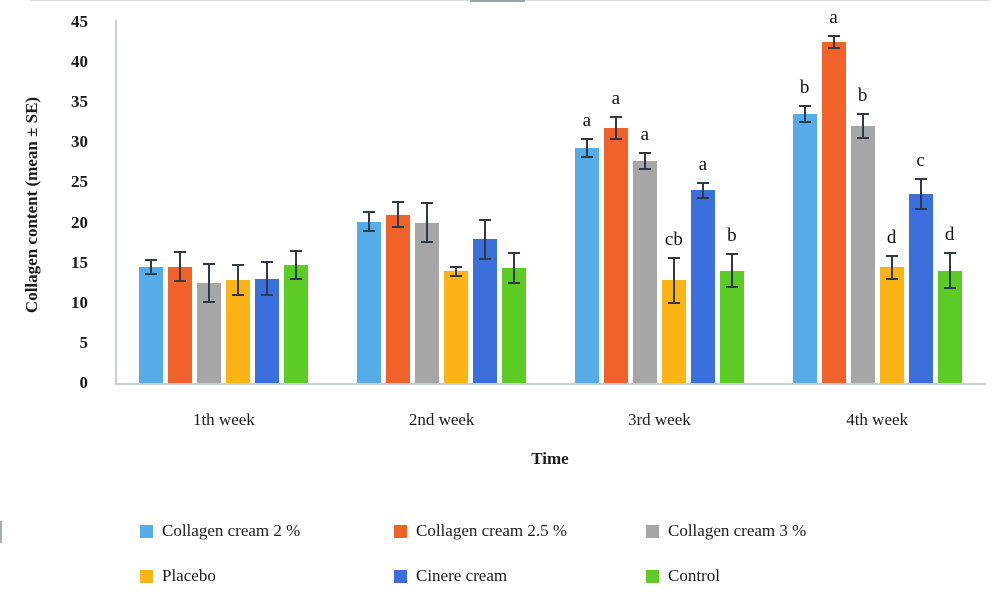 The height and width of the screenshot is (602, 1000). What do you see at coordinates (694, 575) in the screenshot?
I see `legend-label: Control` at bounding box center [694, 575].